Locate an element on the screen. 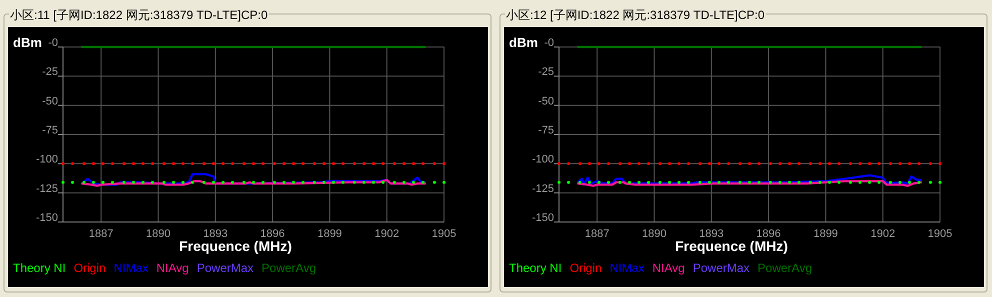 The height and width of the screenshot is (297, 992). chart-title: 小区:12 [子网ID:1822 网元:318379 TD-LTE]CP:0 is located at coordinates (635, 15).